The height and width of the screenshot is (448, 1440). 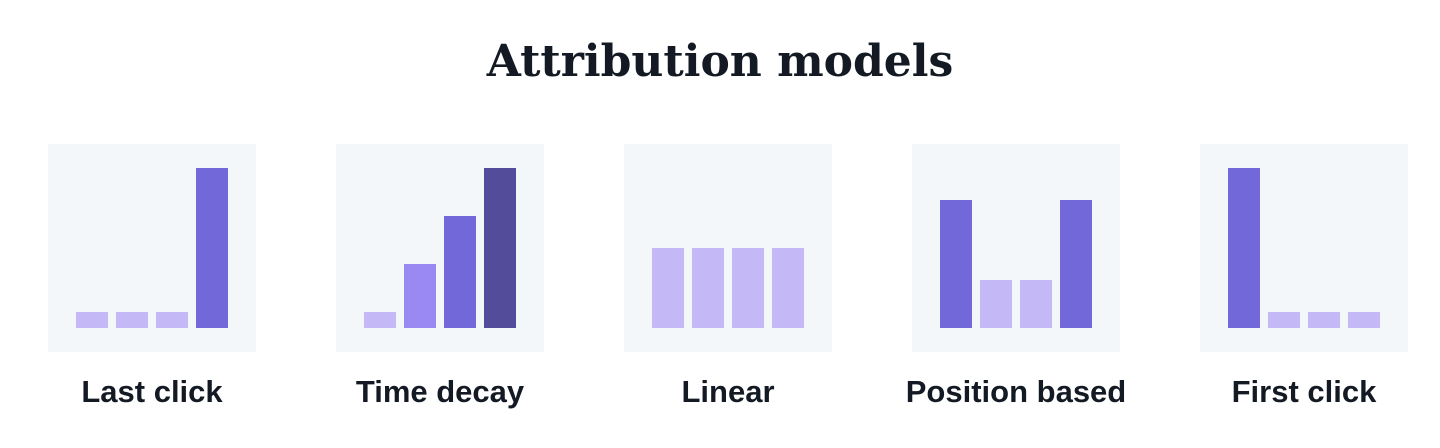 What do you see at coordinates (440, 248) in the screenshot?
I see `chart-time-decay` at bounding box center [440, 248].